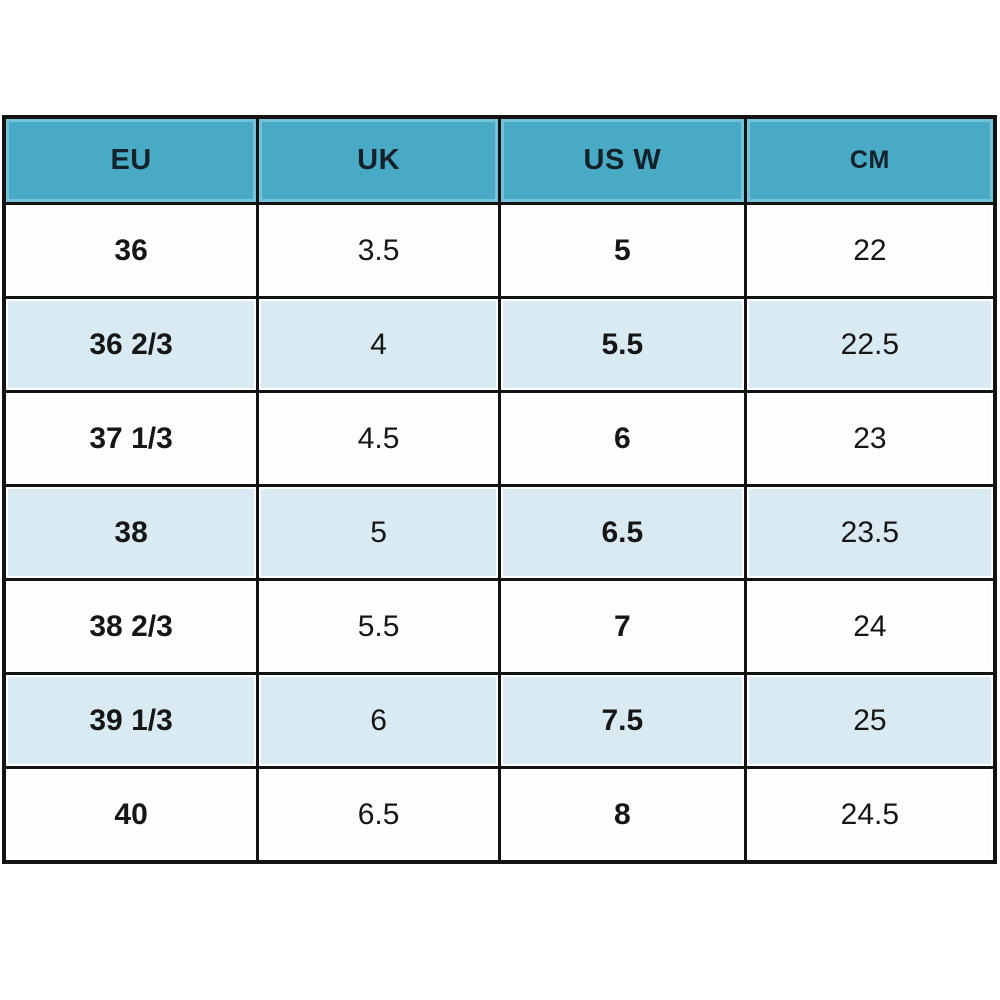  I want to click on cell-usw: 8, so click(622, 815).